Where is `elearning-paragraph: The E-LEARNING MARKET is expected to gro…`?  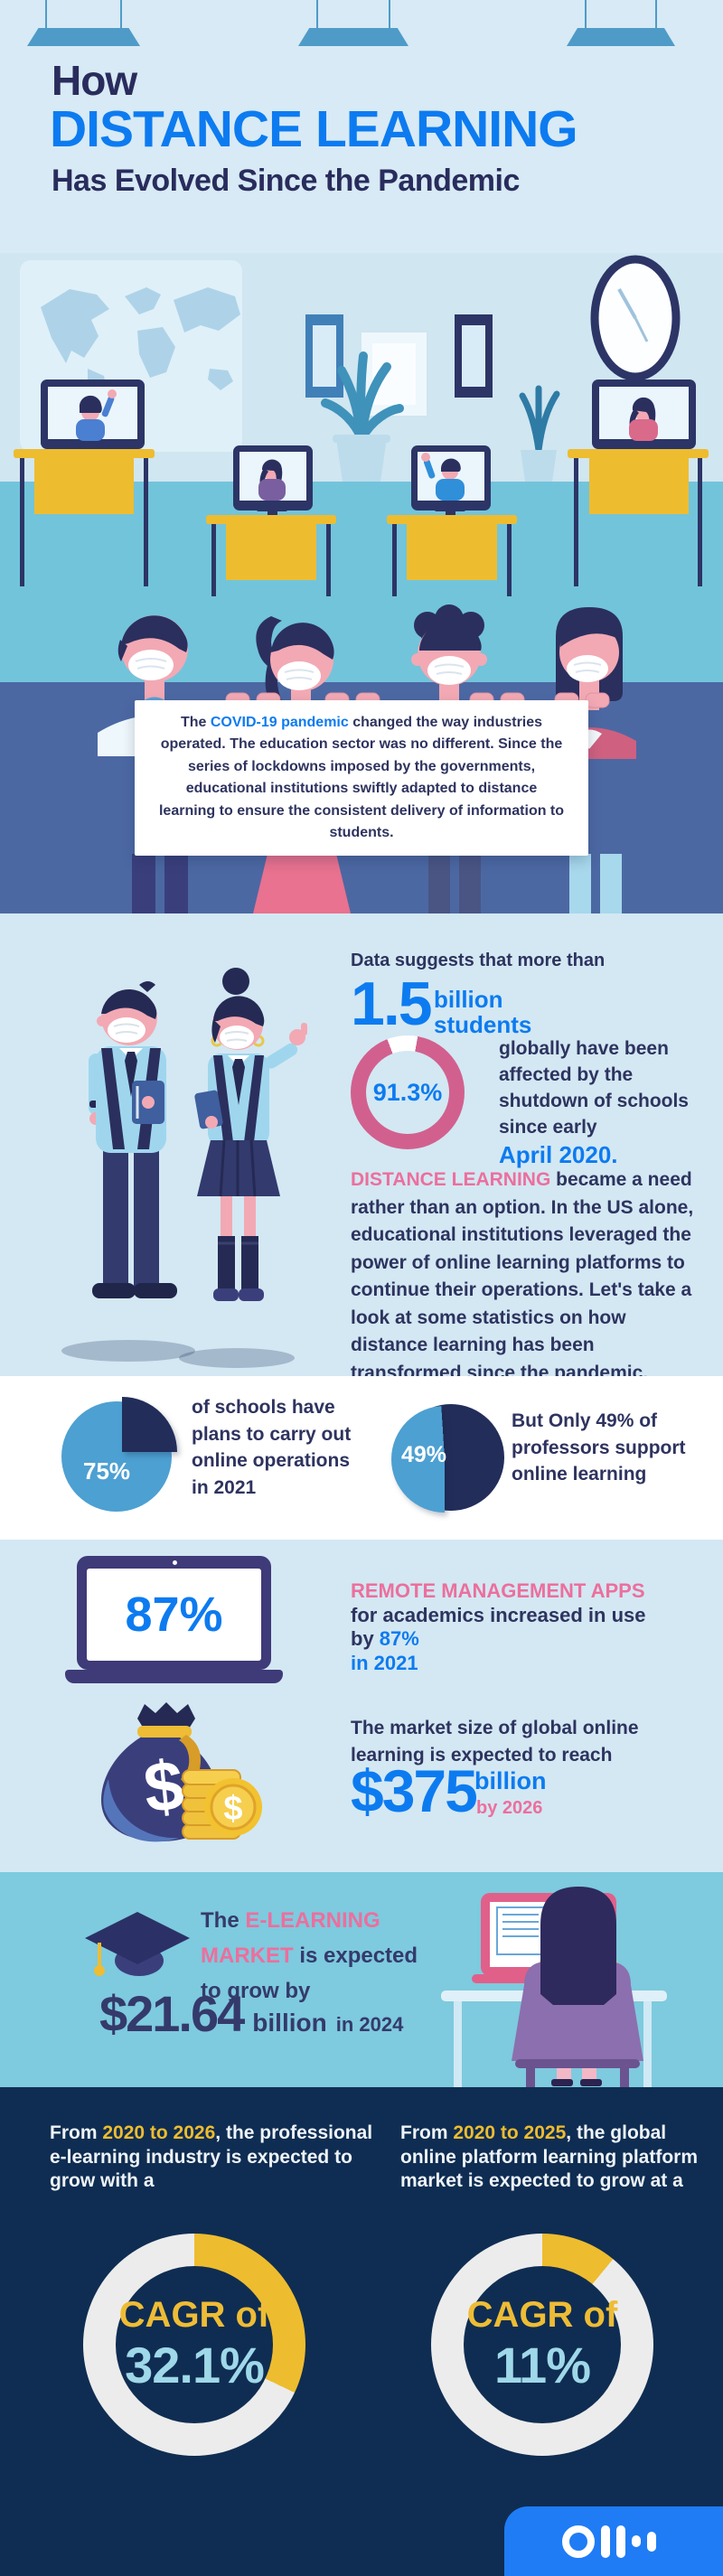
elearning-paragraph: The E-LEARNING MARKET is expected to gro… is located at coordinates (313, 1956).